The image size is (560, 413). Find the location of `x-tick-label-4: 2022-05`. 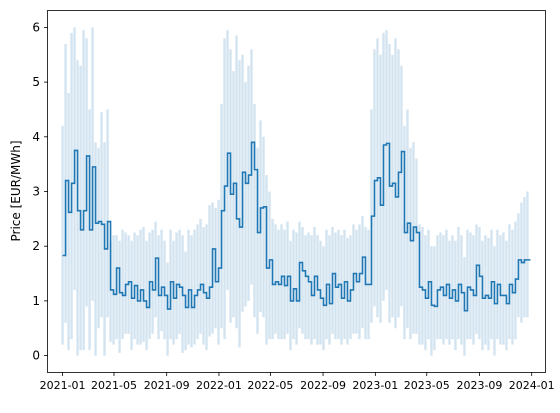

x-tick-label-4: 2022-05 is located at coordinates (270, 385).